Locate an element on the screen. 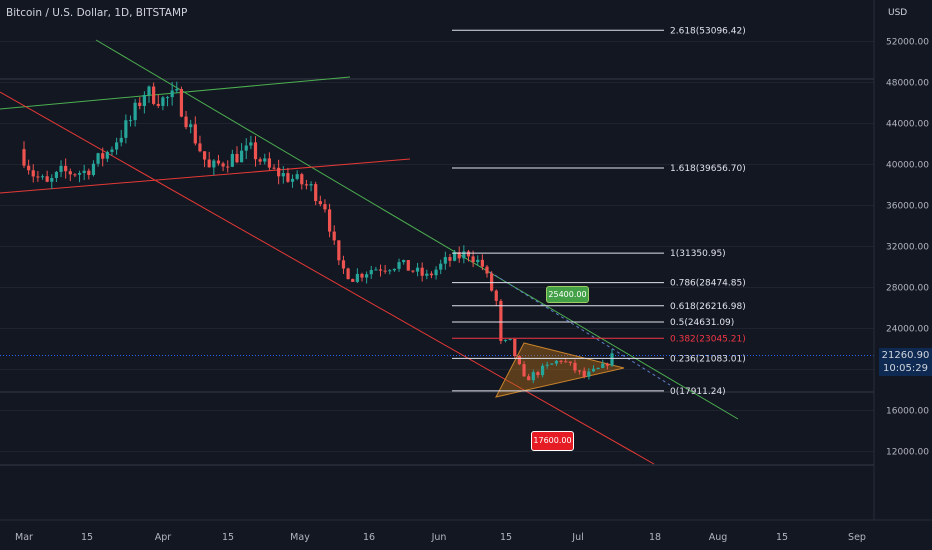 Image resolution: width=932 pixels, height=550 pixels. fib-level-label: 0(17911.24) is located at coordinates (698, 392).